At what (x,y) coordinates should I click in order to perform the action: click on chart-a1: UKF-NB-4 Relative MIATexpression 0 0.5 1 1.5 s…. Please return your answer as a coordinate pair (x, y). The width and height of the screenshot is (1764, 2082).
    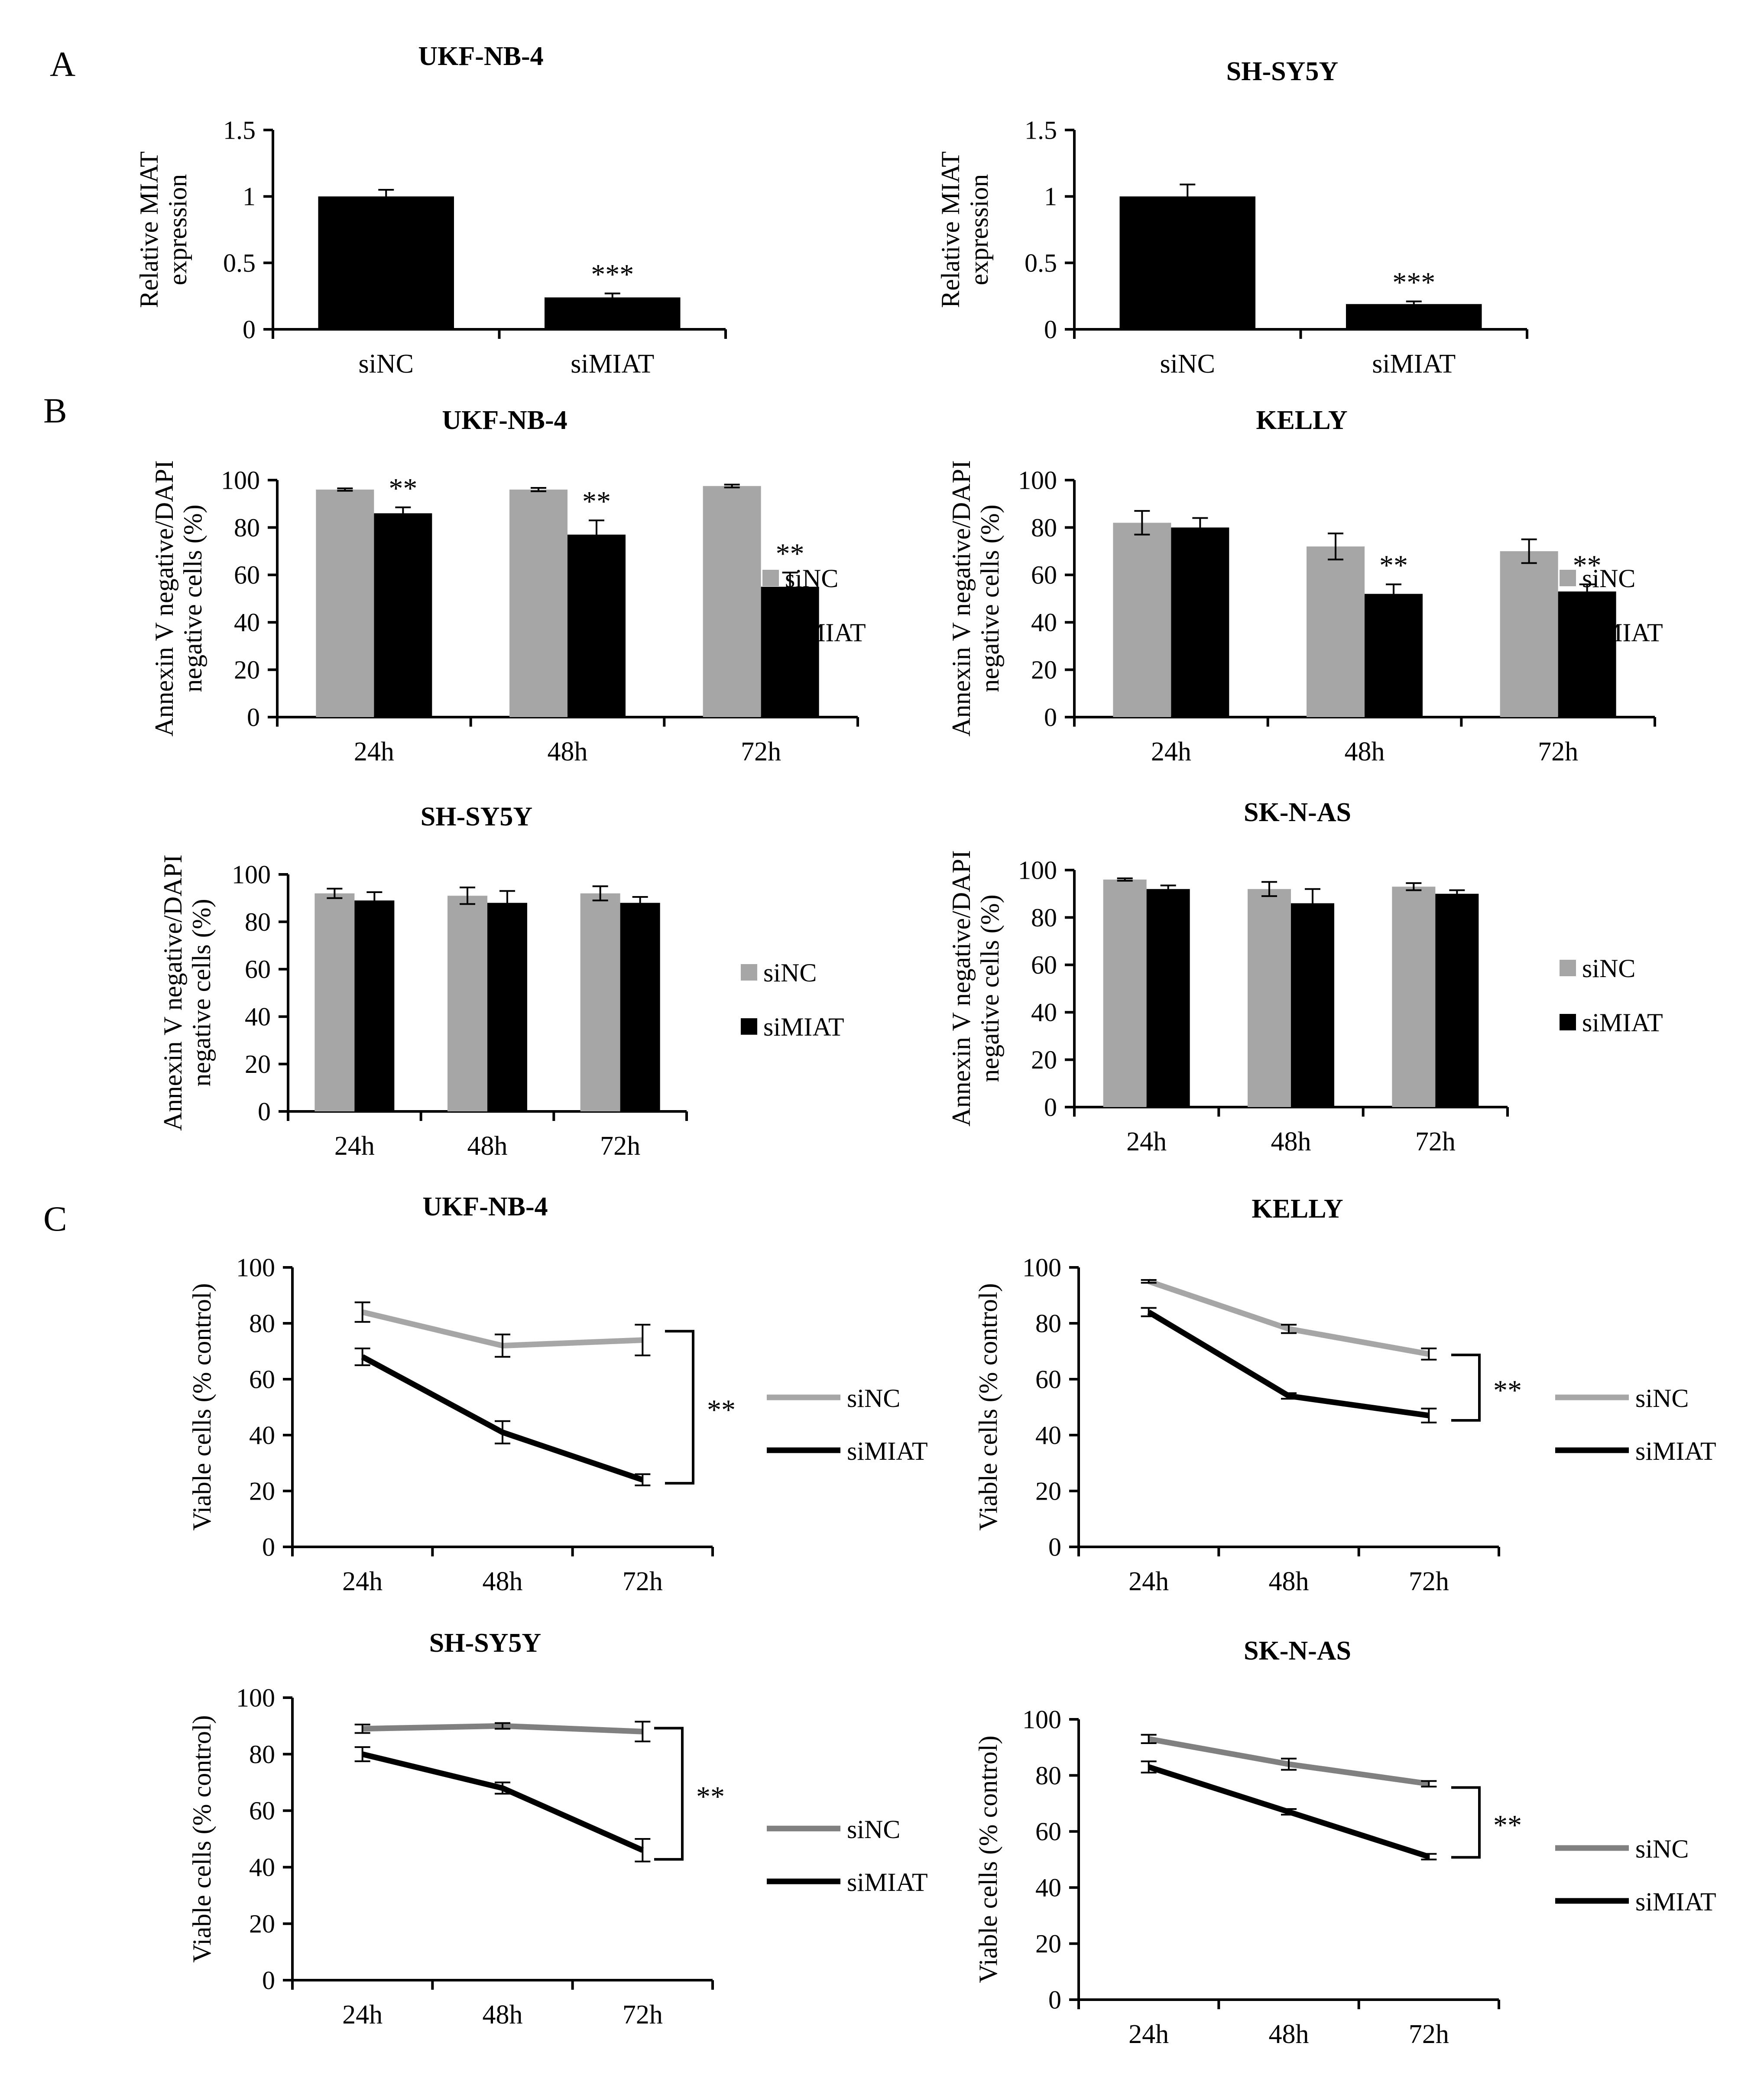
    Looking at the image, I should click on (431, 210).